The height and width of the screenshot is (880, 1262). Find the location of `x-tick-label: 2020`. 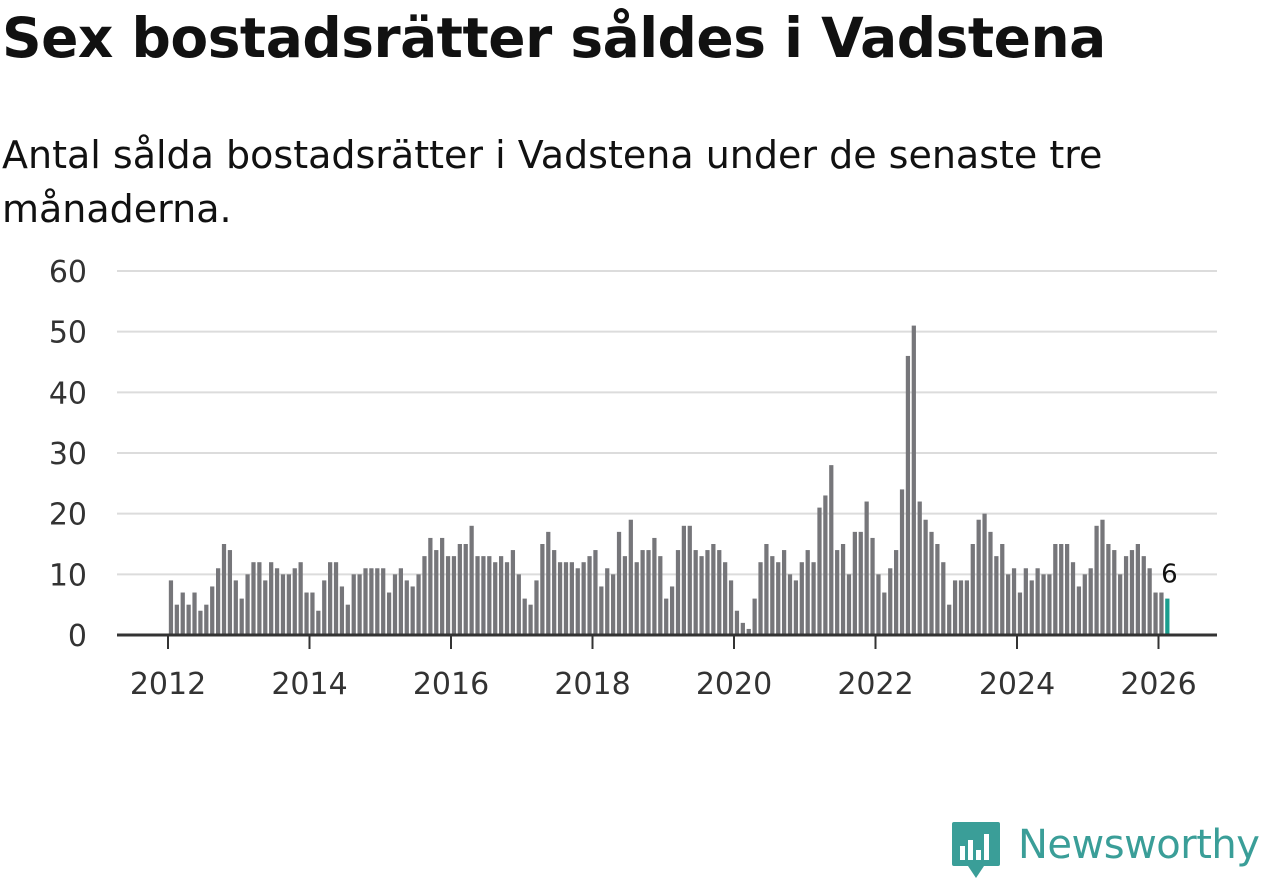

x-tick-label: 2020 is located at coordinates (734, 684).